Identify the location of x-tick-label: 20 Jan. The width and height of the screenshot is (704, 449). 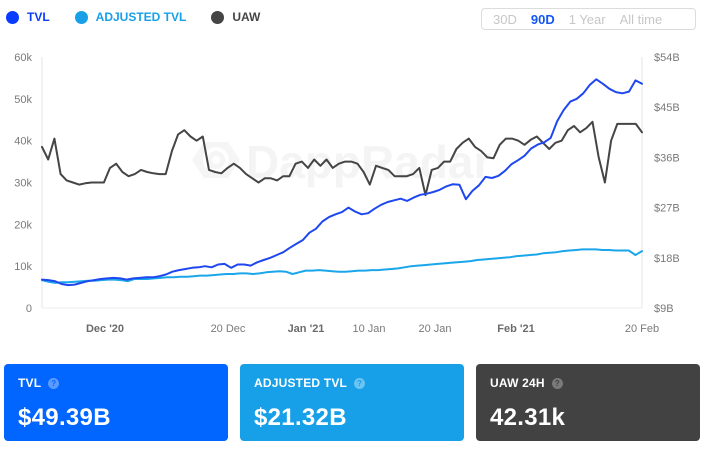
(434, 329).